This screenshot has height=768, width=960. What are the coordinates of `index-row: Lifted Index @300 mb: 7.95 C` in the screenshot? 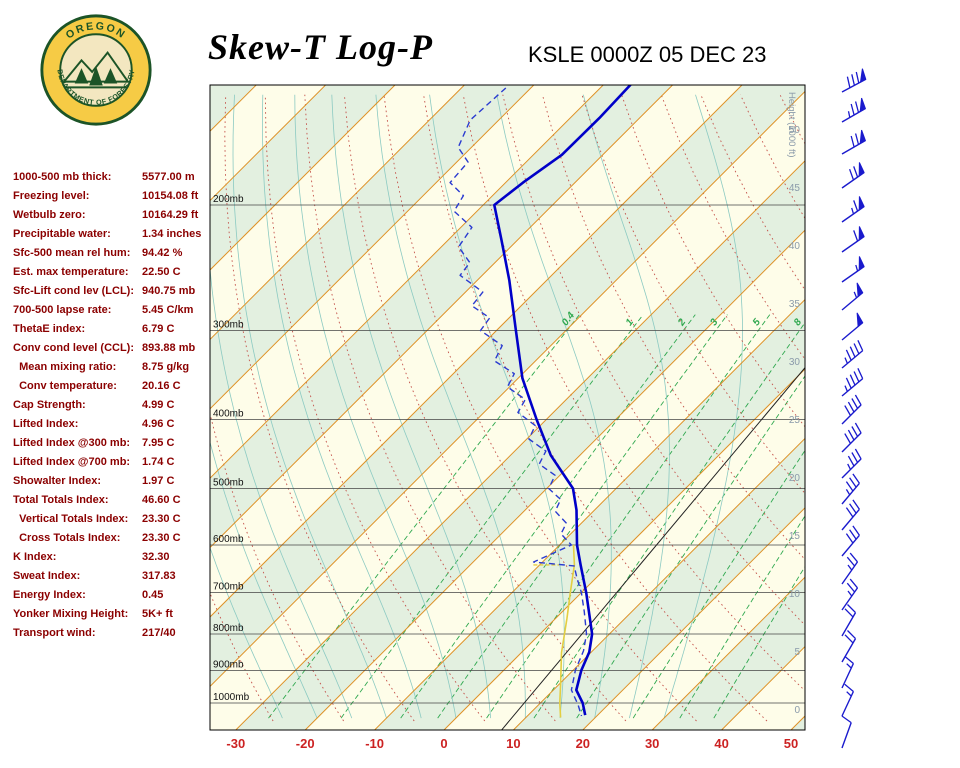 It's located at (113, 443).